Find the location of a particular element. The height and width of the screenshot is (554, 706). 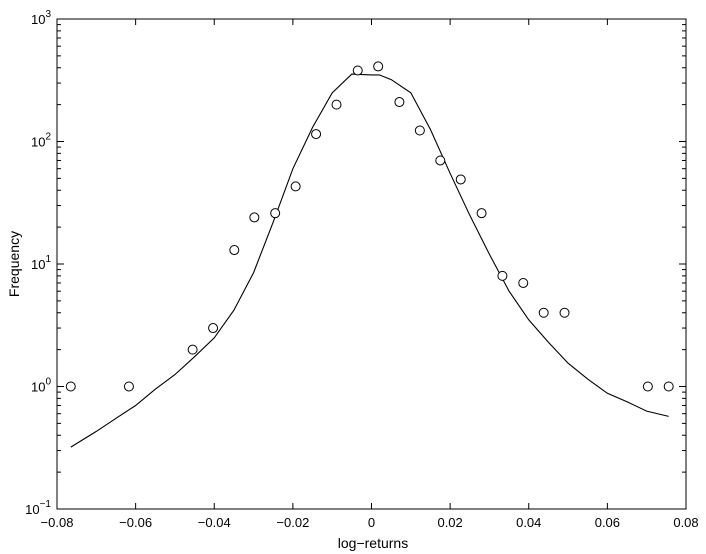

x-tick-label: −0.02 is located at coordinates (292, 522).